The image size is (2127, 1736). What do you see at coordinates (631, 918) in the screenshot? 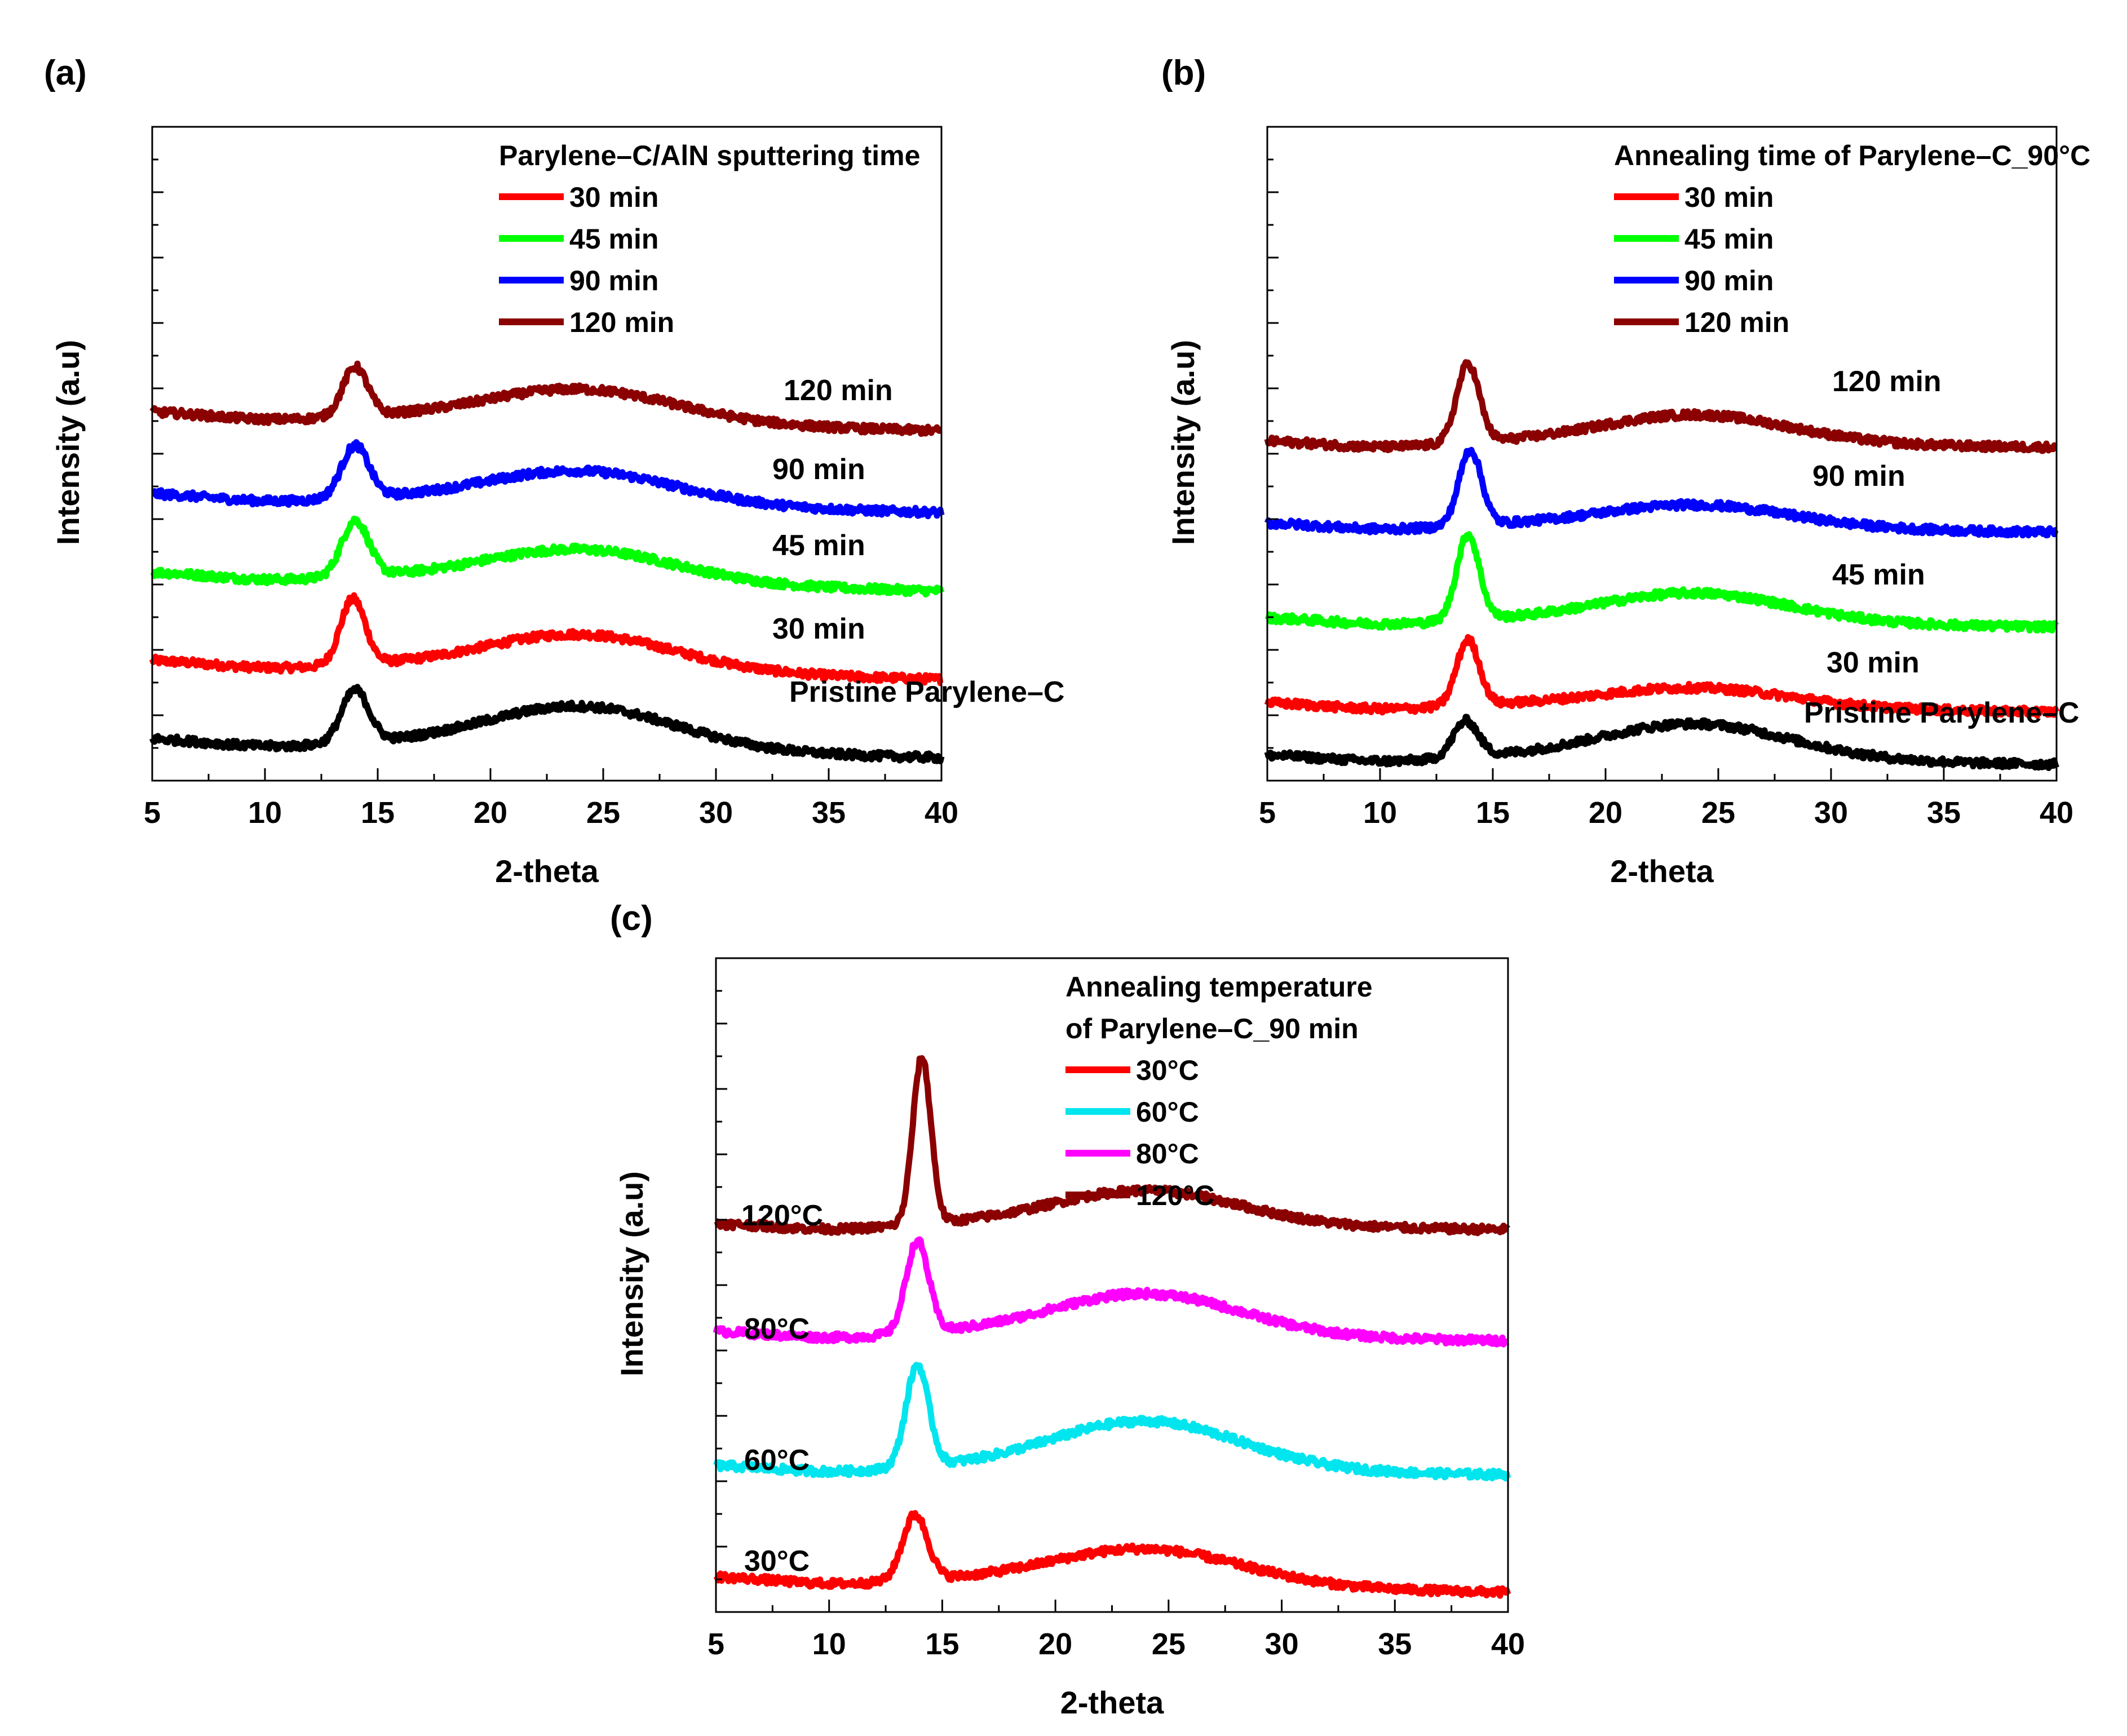
I see `panel-label: (c)` at bounding box center [631, 918].